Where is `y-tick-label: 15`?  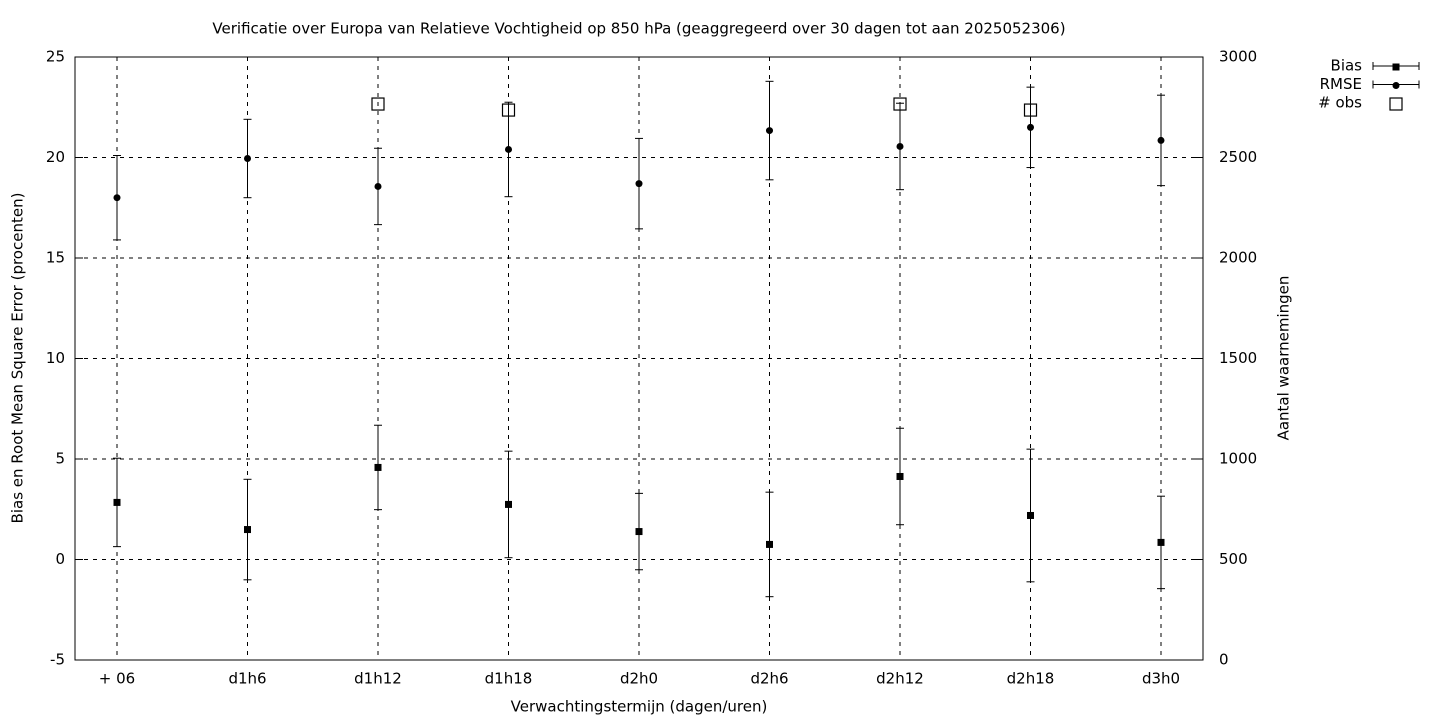
y-tick-label: 15 is located at coordinates (55, 258).